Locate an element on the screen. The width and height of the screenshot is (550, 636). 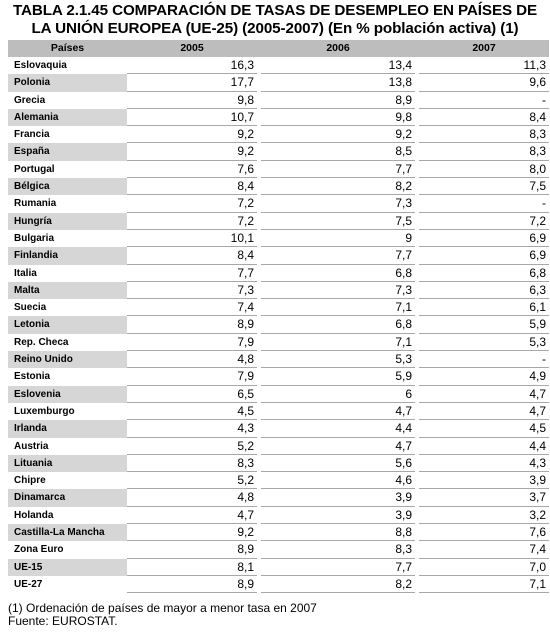
value-2006-cell: 7,1 is located at coordinates (338, 343).